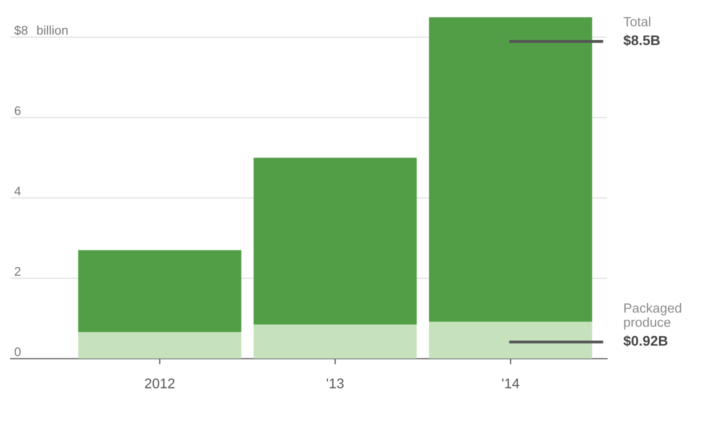  What do you see at coordinates (653, 316) in the screenshot?
I see `text: Packaged produce` at bounding box center [653, 316].